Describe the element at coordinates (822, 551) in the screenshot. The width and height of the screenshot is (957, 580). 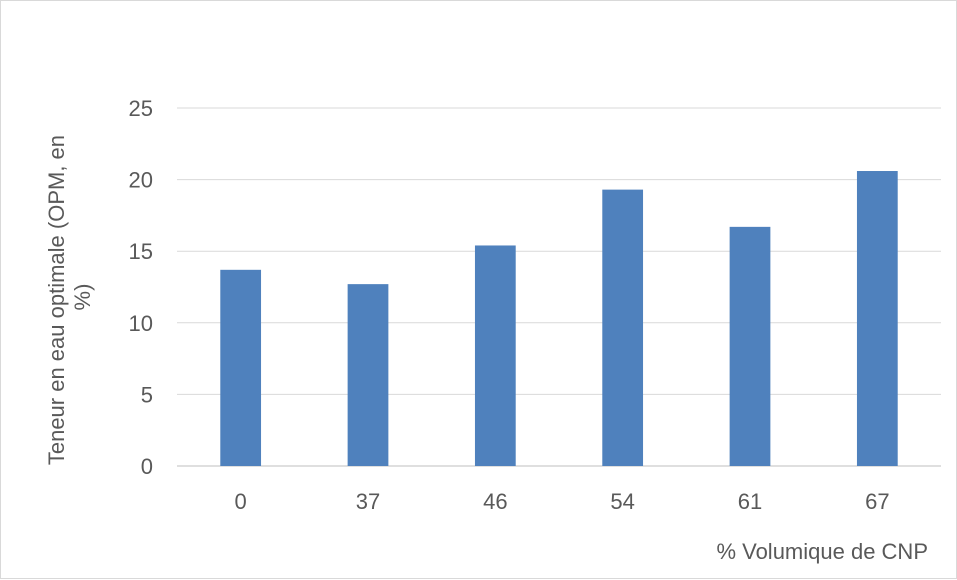
I see `x-axis-title: % Volumique de CNP` at that location.